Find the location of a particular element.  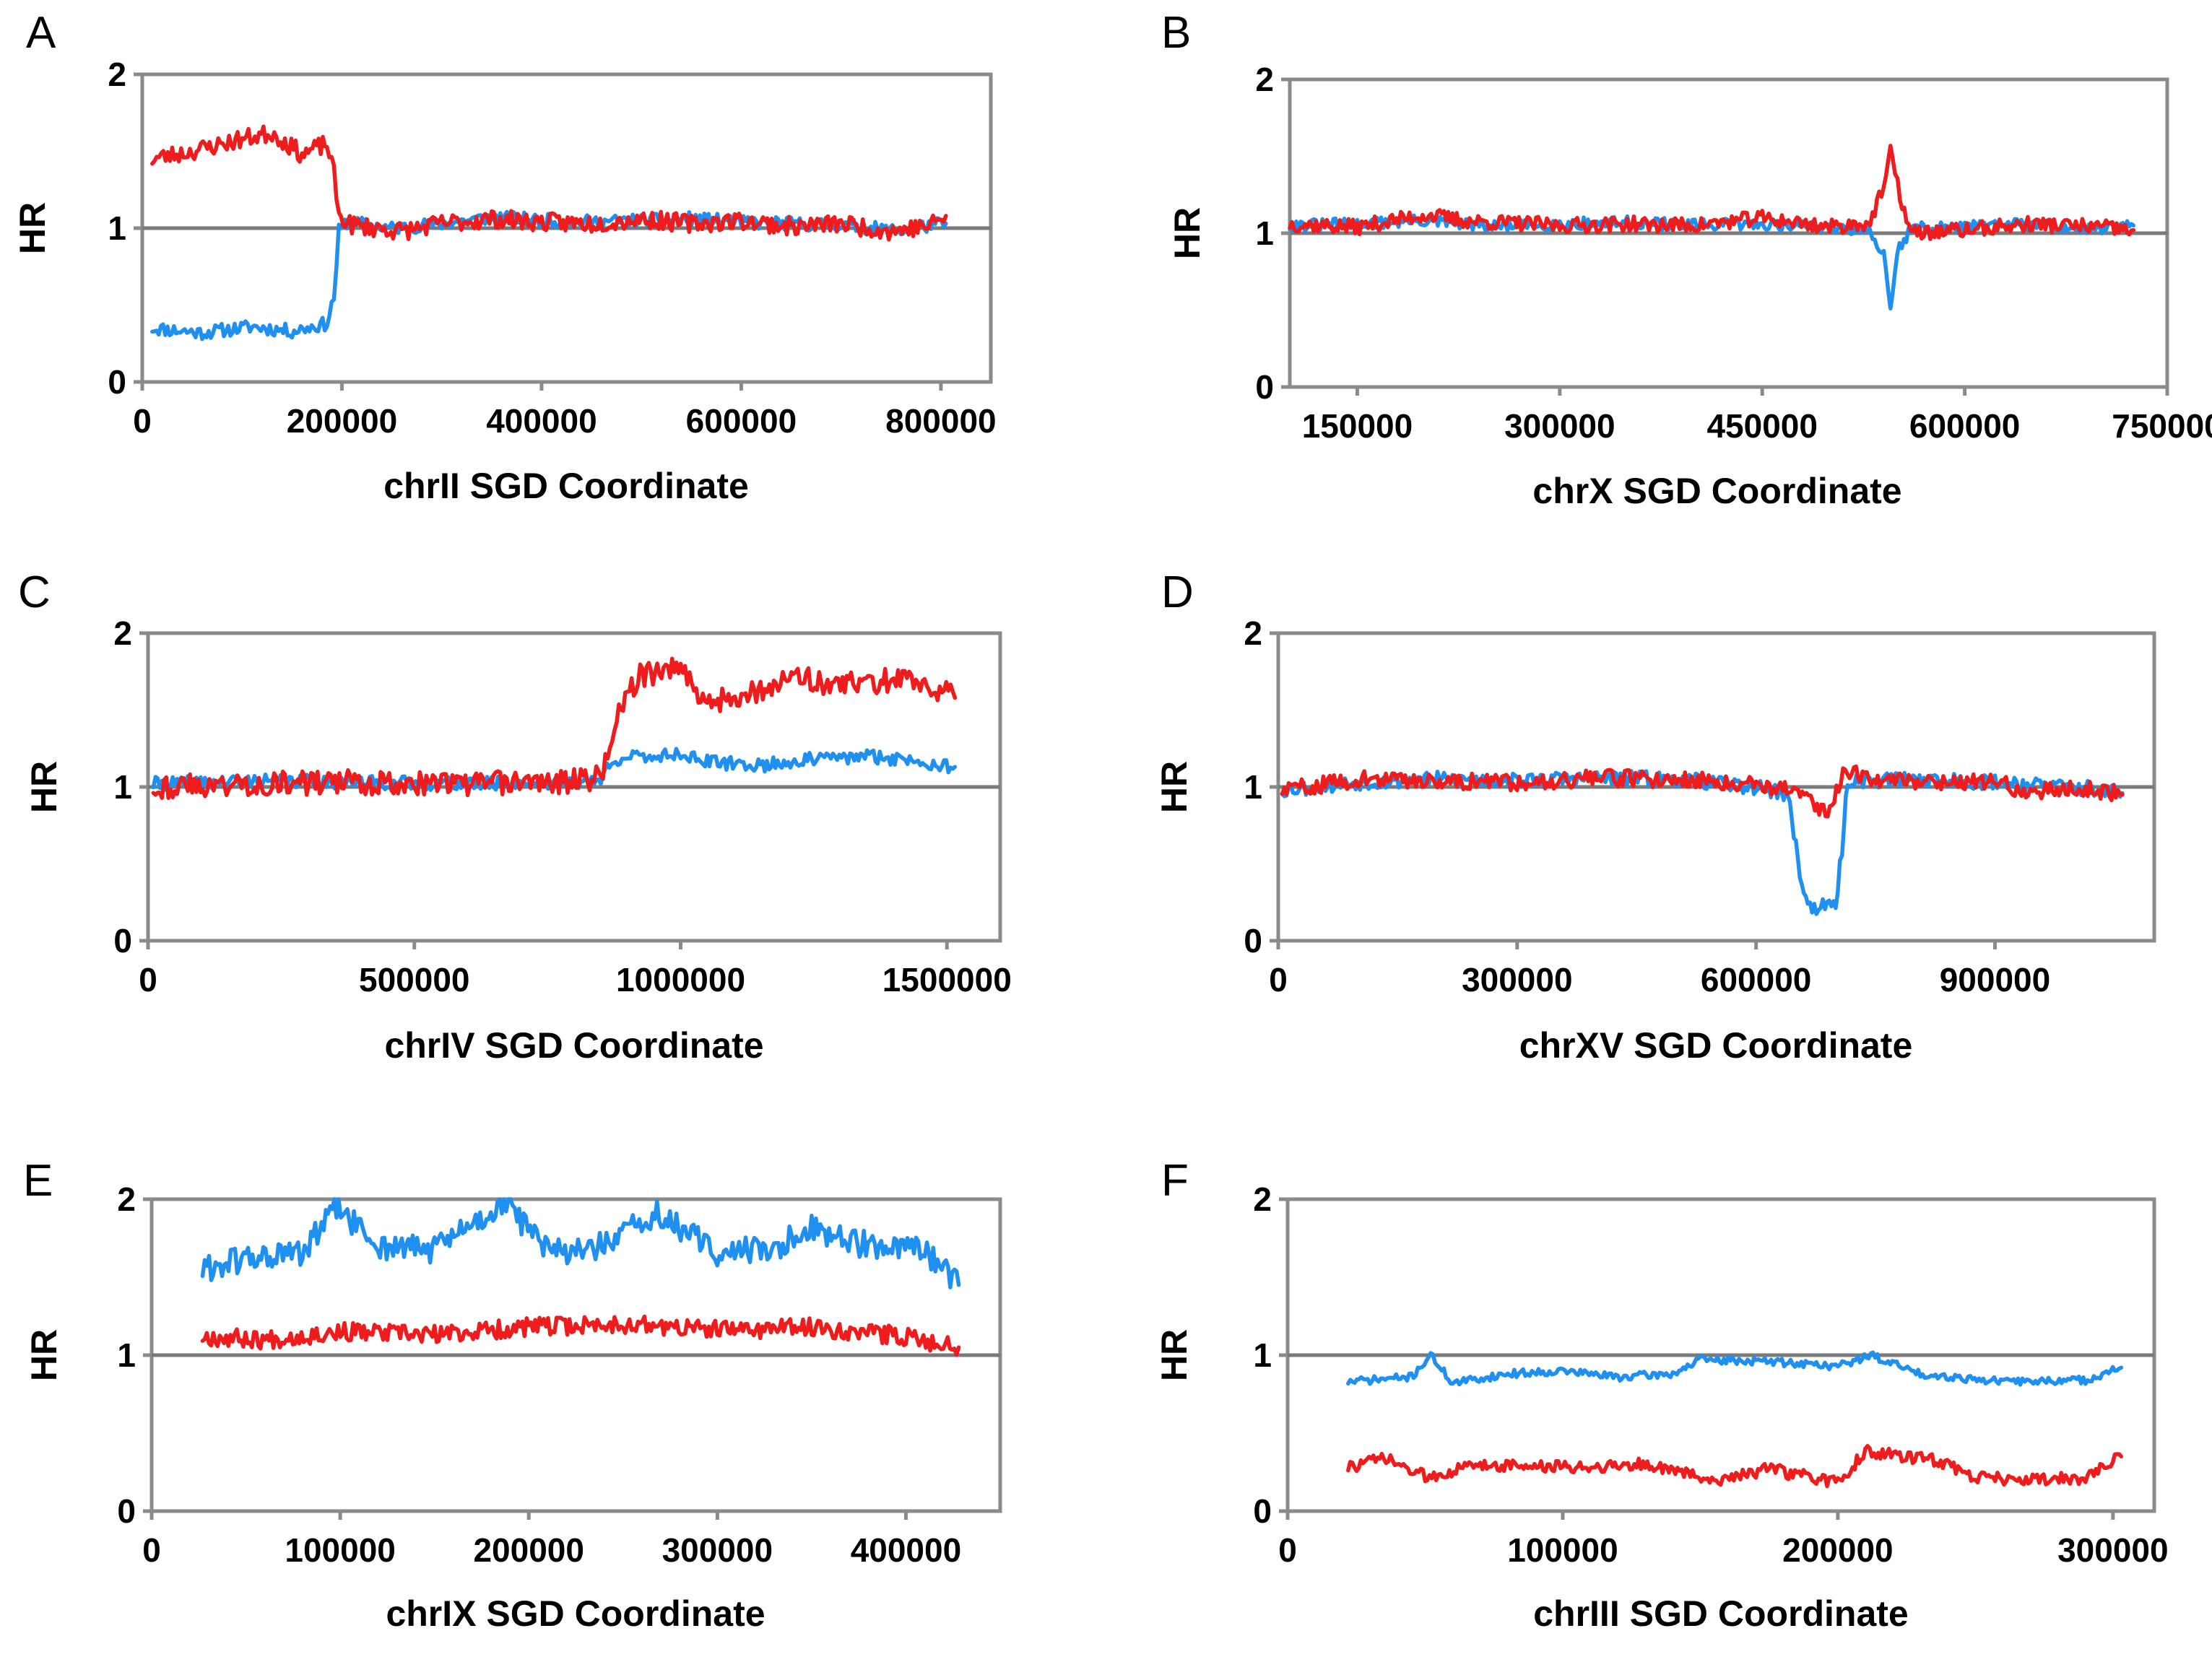

panel-b-letter: B is located at coordinates (1176, 33).